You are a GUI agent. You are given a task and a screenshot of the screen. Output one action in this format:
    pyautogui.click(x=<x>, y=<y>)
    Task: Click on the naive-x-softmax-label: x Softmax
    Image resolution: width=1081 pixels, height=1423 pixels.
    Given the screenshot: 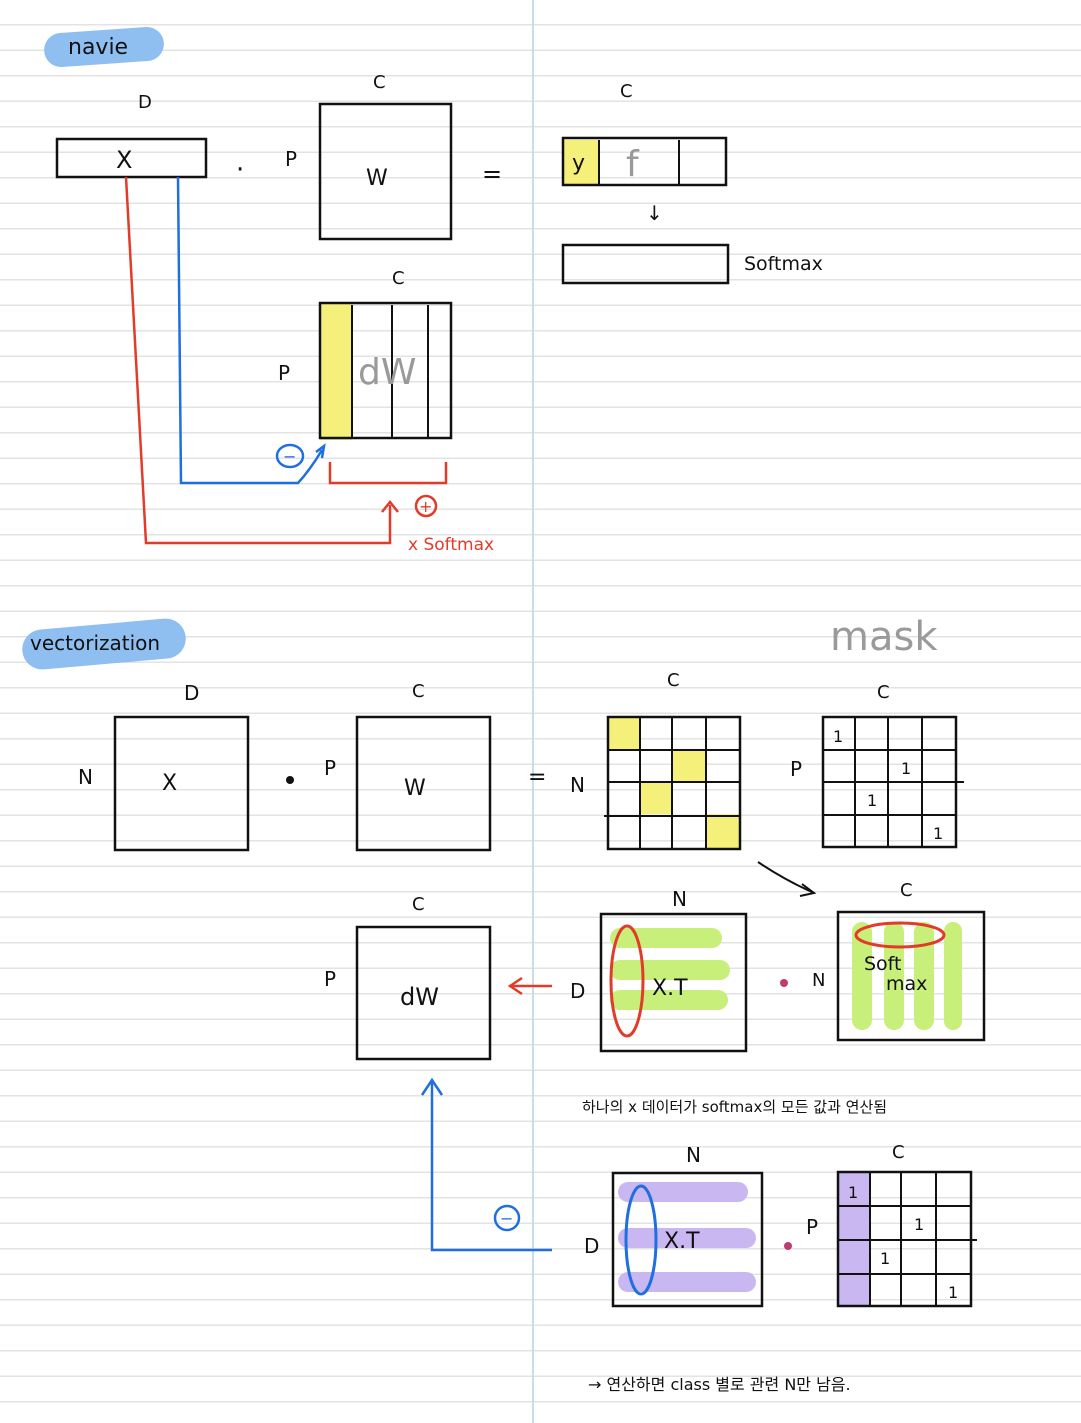 What is the action you would take?
    pyautogui.click(x=451, y=545)
    